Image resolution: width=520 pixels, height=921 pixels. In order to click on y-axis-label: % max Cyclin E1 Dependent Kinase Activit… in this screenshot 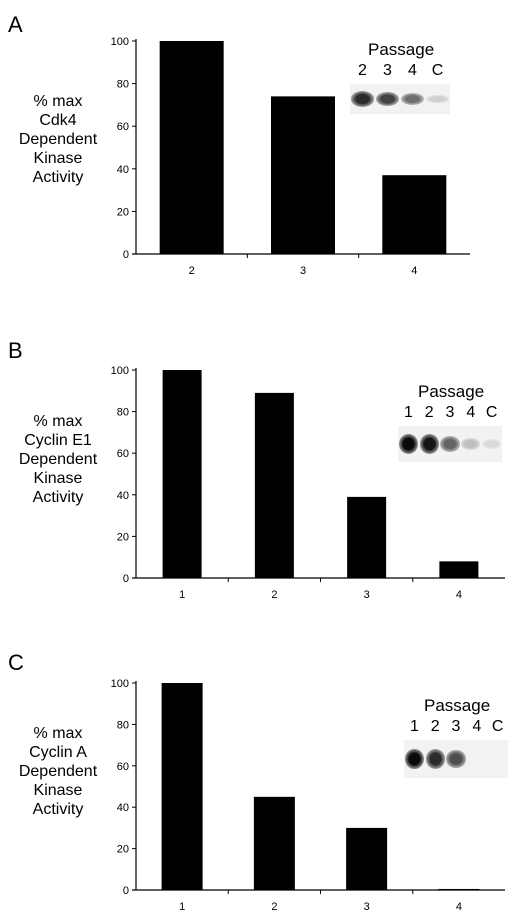, I will do `click(58, 459)`.